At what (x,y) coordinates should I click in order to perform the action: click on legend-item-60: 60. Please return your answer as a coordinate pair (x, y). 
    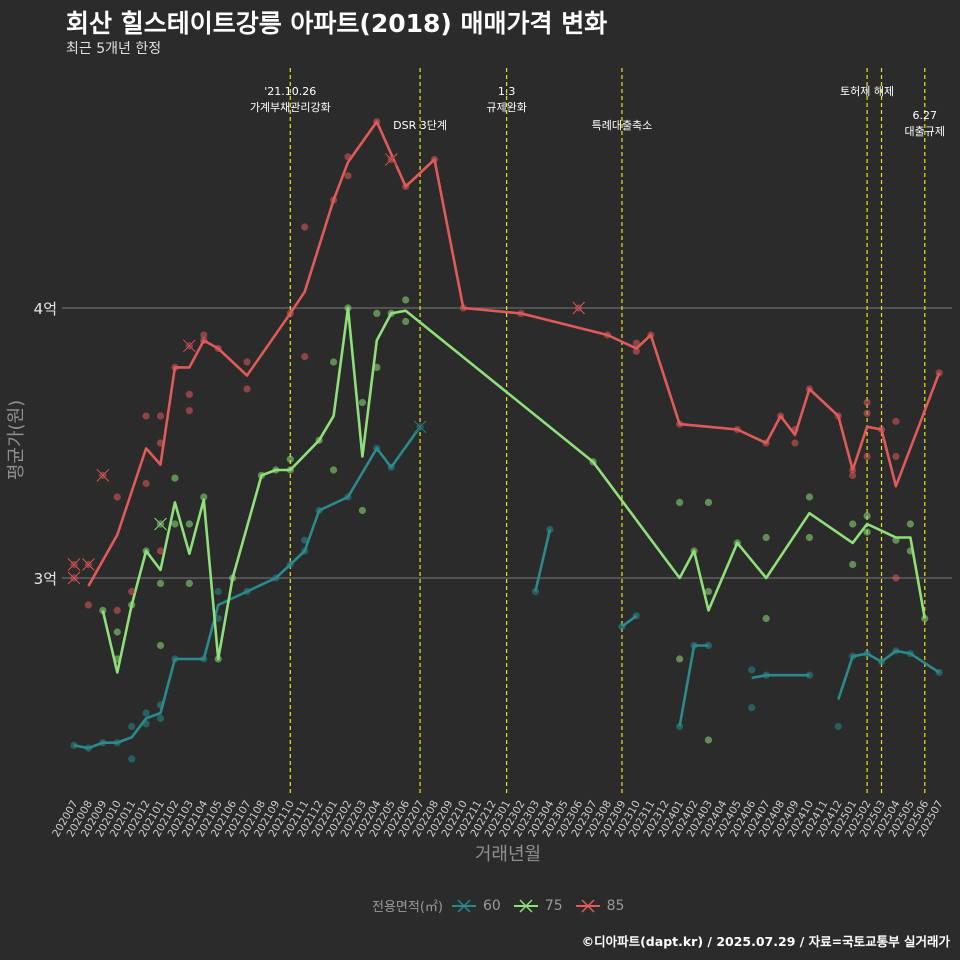
    Looking at the image, I should click on (476, 906).